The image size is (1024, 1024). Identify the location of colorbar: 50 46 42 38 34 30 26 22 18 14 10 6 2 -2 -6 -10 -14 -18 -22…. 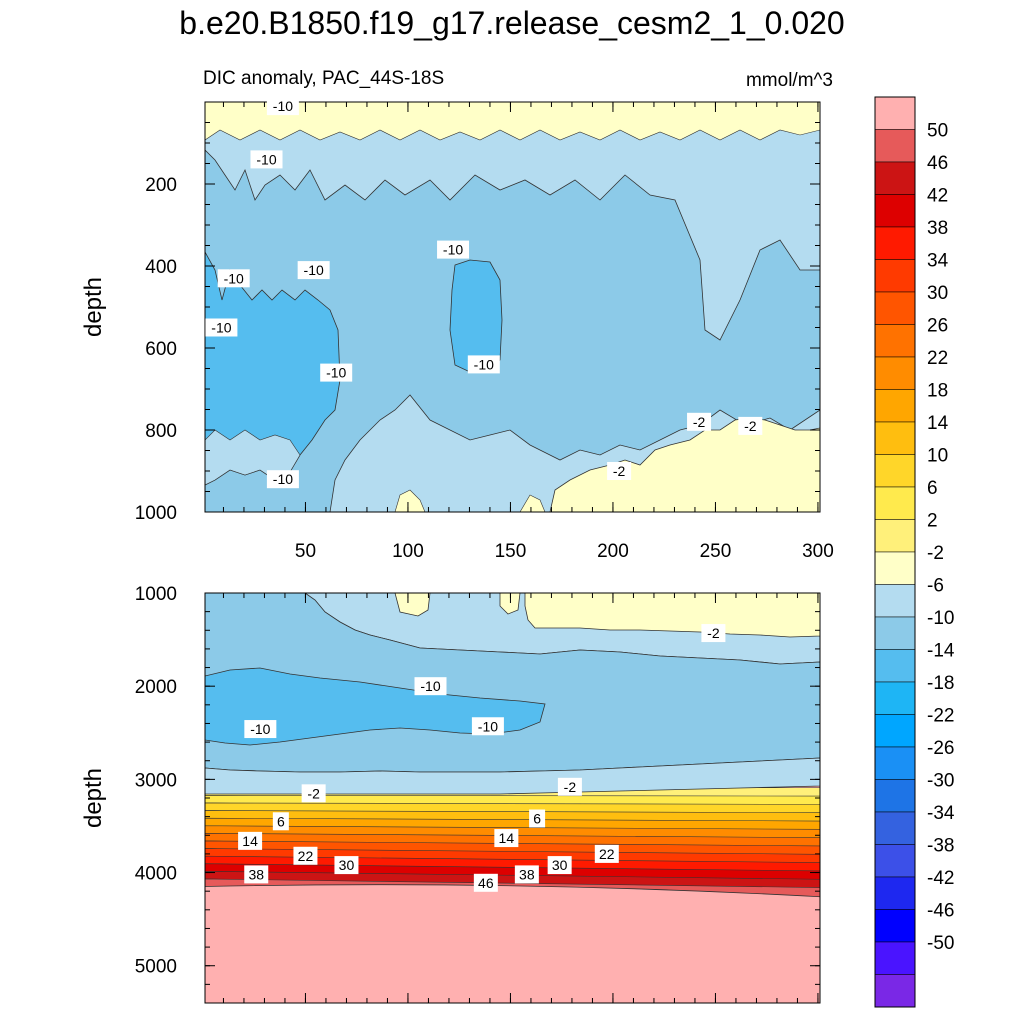
(914, 552).